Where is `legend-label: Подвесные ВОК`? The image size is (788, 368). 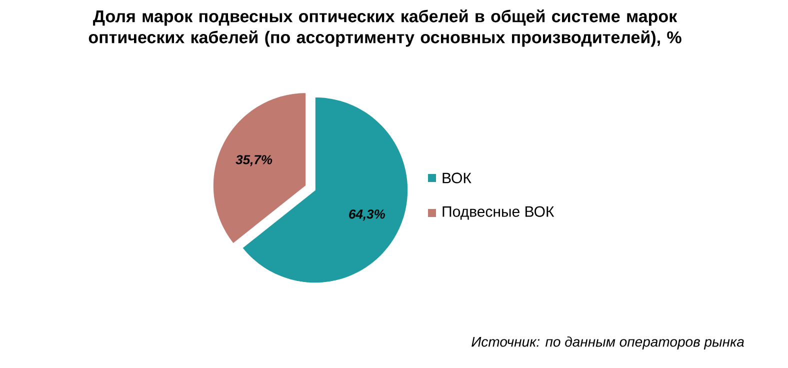 legend-label: Подвесные ВОК is located at coordinates (498, 213).